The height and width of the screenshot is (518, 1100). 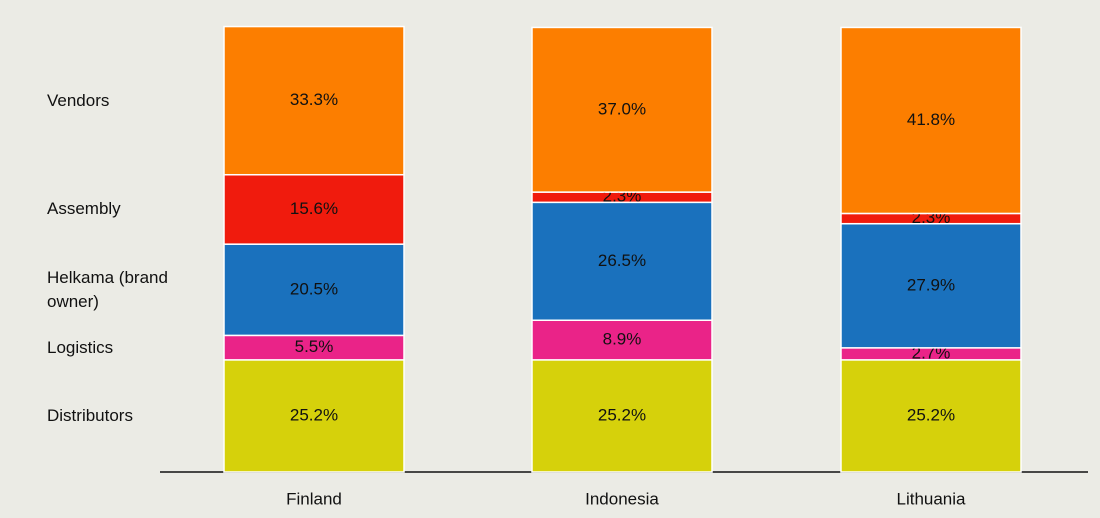 What do you see at coordinates (84, 209) in the screenshot?
I see `legend-label: Assembly` at bounding box center [84, 209].